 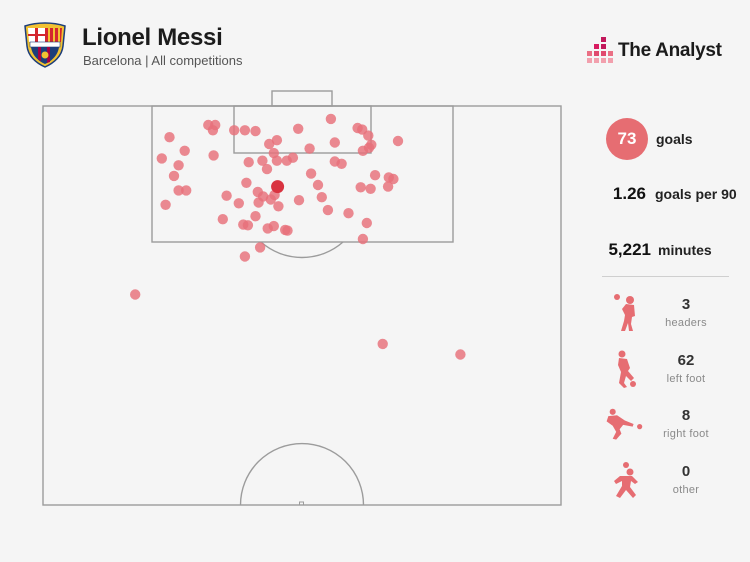 I want to click on goals-label: goals, so click(x=674, y=139).